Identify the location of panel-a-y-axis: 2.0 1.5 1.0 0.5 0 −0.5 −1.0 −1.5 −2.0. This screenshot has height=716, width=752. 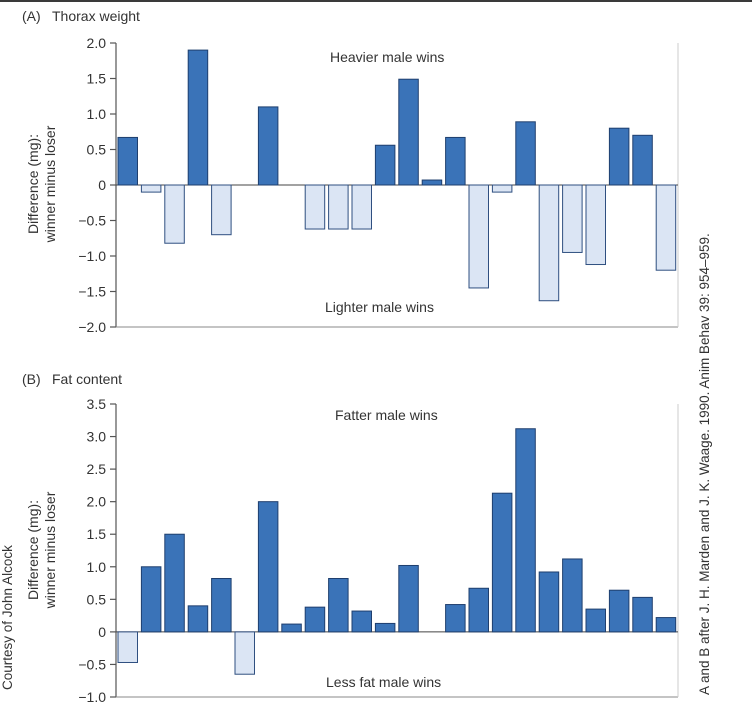
(97, 185).